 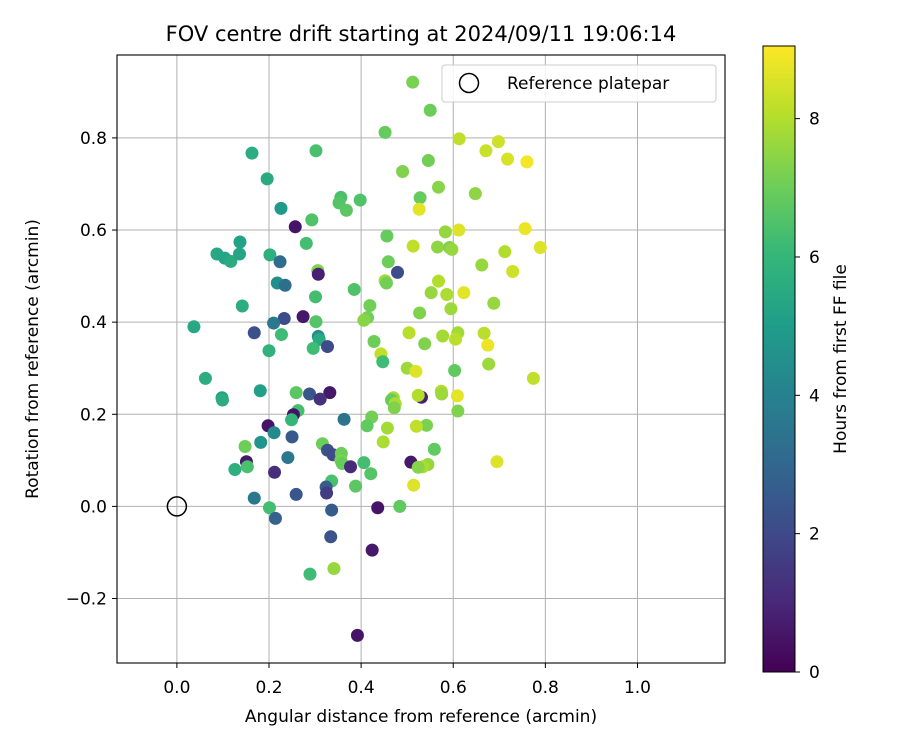 What do you see at coordinates (814, 258) in the screenshot?
I see `colorbar-tick-label: 6` at bounding box center [814, 258].